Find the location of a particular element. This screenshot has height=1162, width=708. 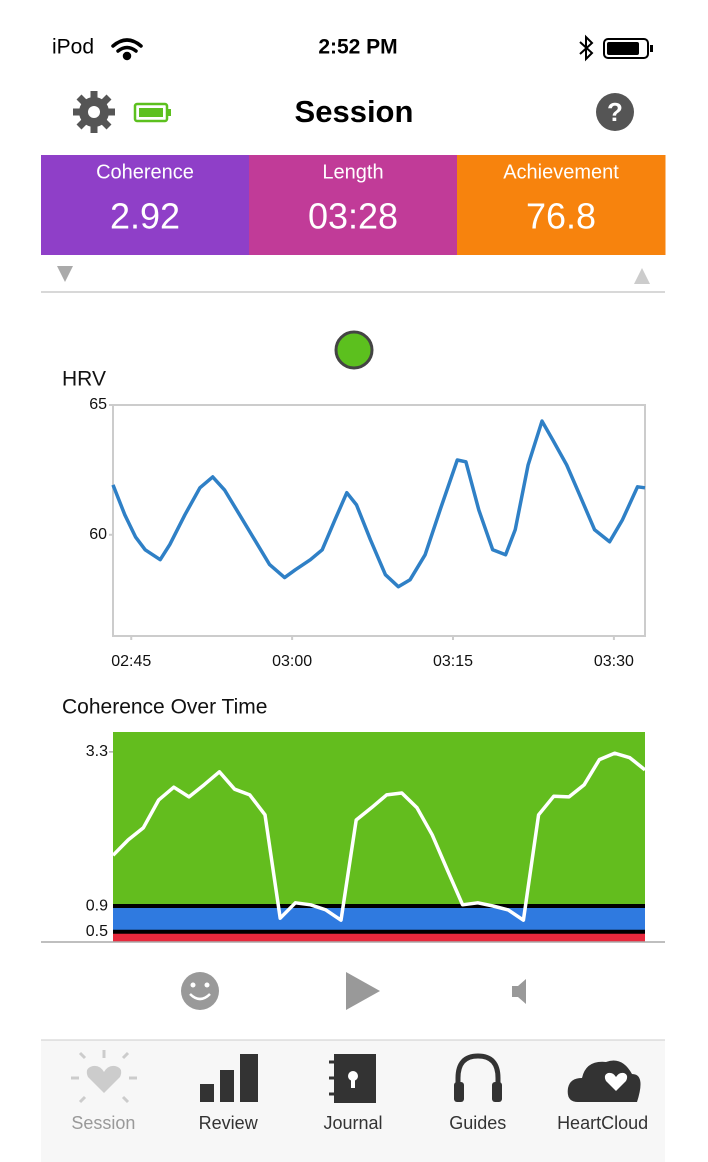

x-tick-label: 02:45 is located at coordinates (131, 661).